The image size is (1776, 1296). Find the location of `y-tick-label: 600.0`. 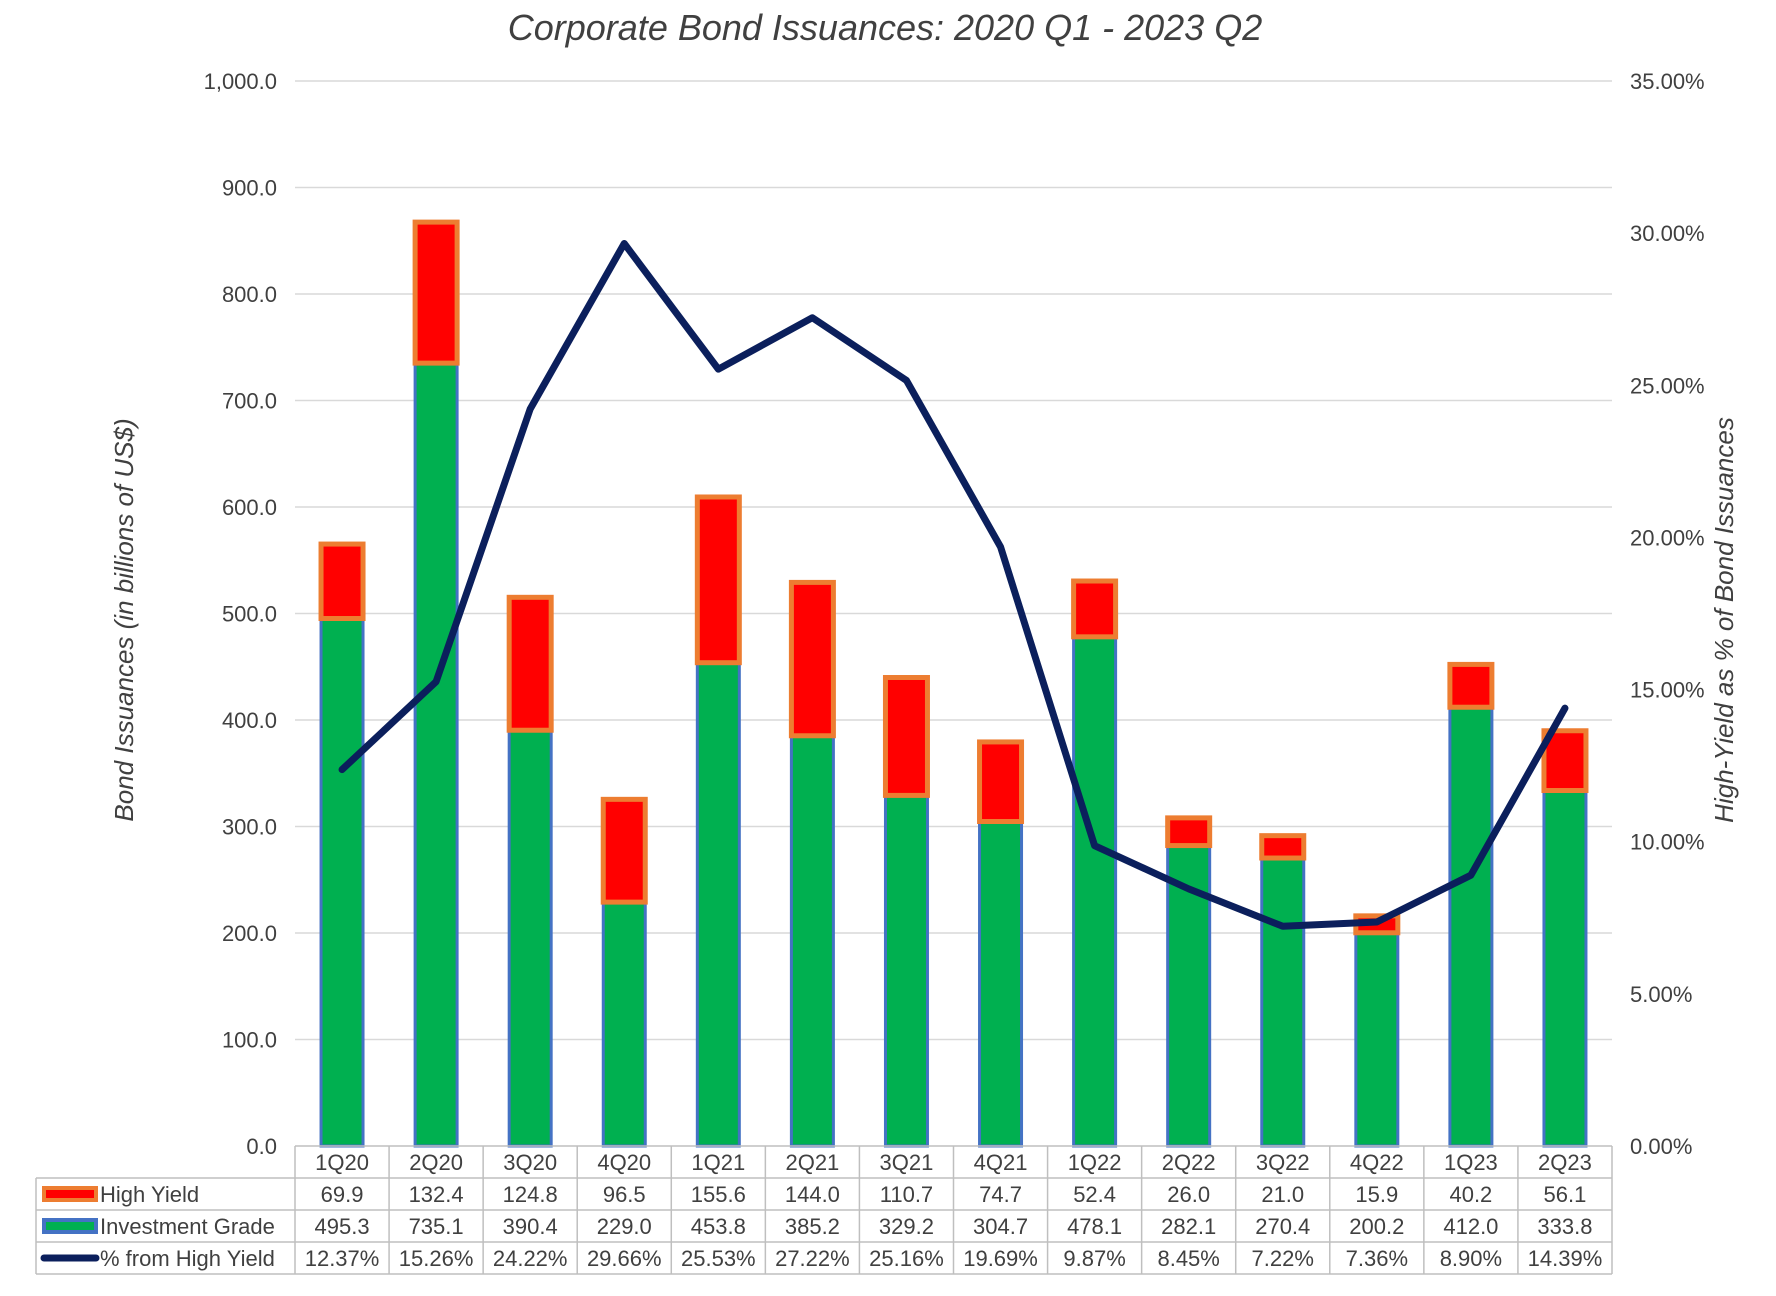

y-tick-label: 600.0 is located at coordinates (249, 507).